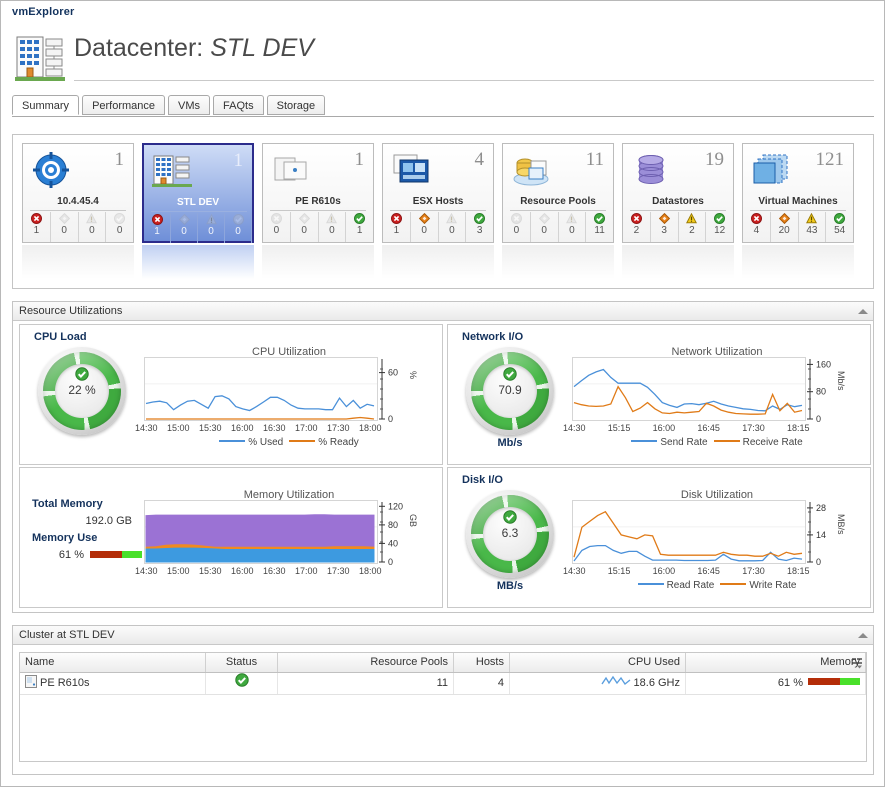 Image resolution: width=885 pixels, height=787 pixels. Describe the element at coordinates (776, 683) in the screenshot. I see `table-cell: 61 %` at that location.